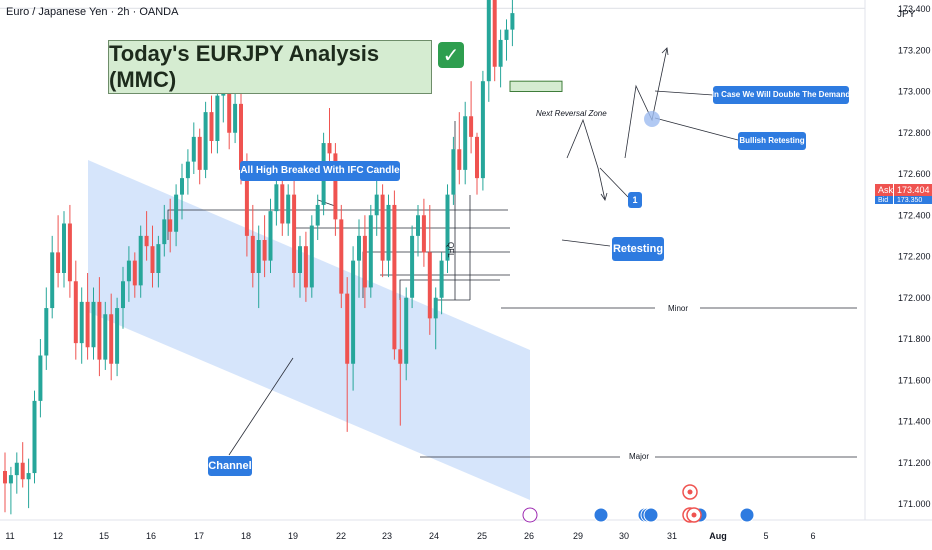  What do you see at coordinates (434, 536) in the screenshot?
I see `x-tick-label: 24` at bounding box center [434, 536].